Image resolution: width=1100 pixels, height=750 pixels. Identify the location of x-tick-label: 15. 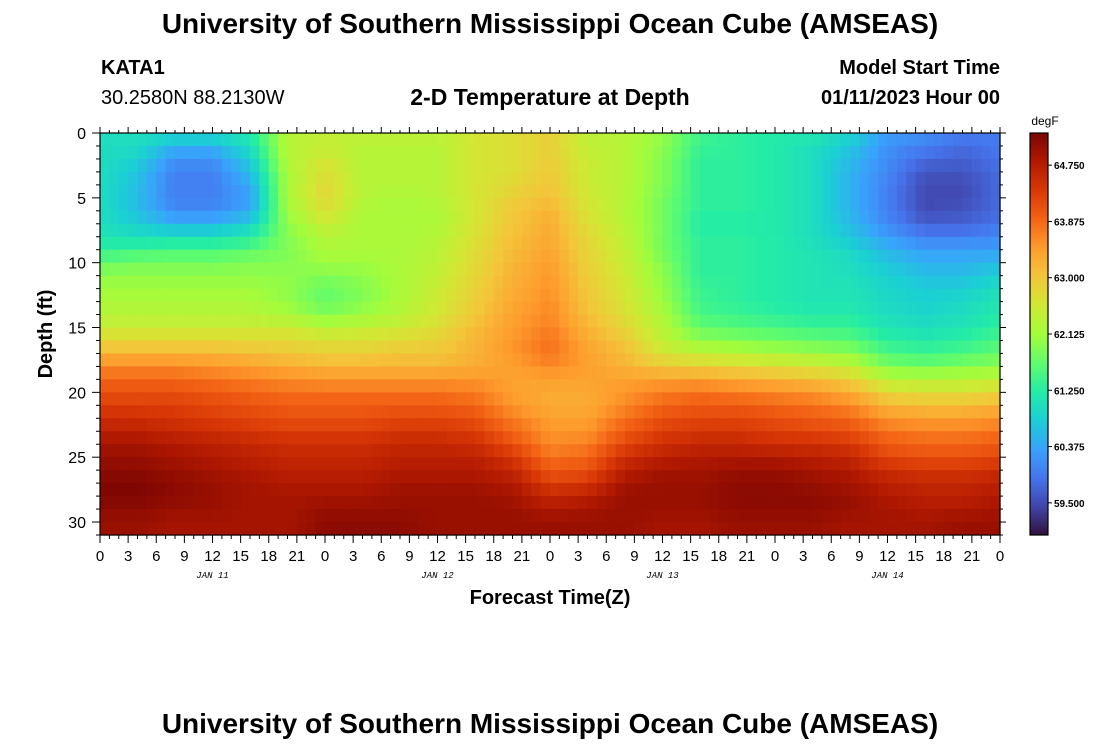
(690, 556).